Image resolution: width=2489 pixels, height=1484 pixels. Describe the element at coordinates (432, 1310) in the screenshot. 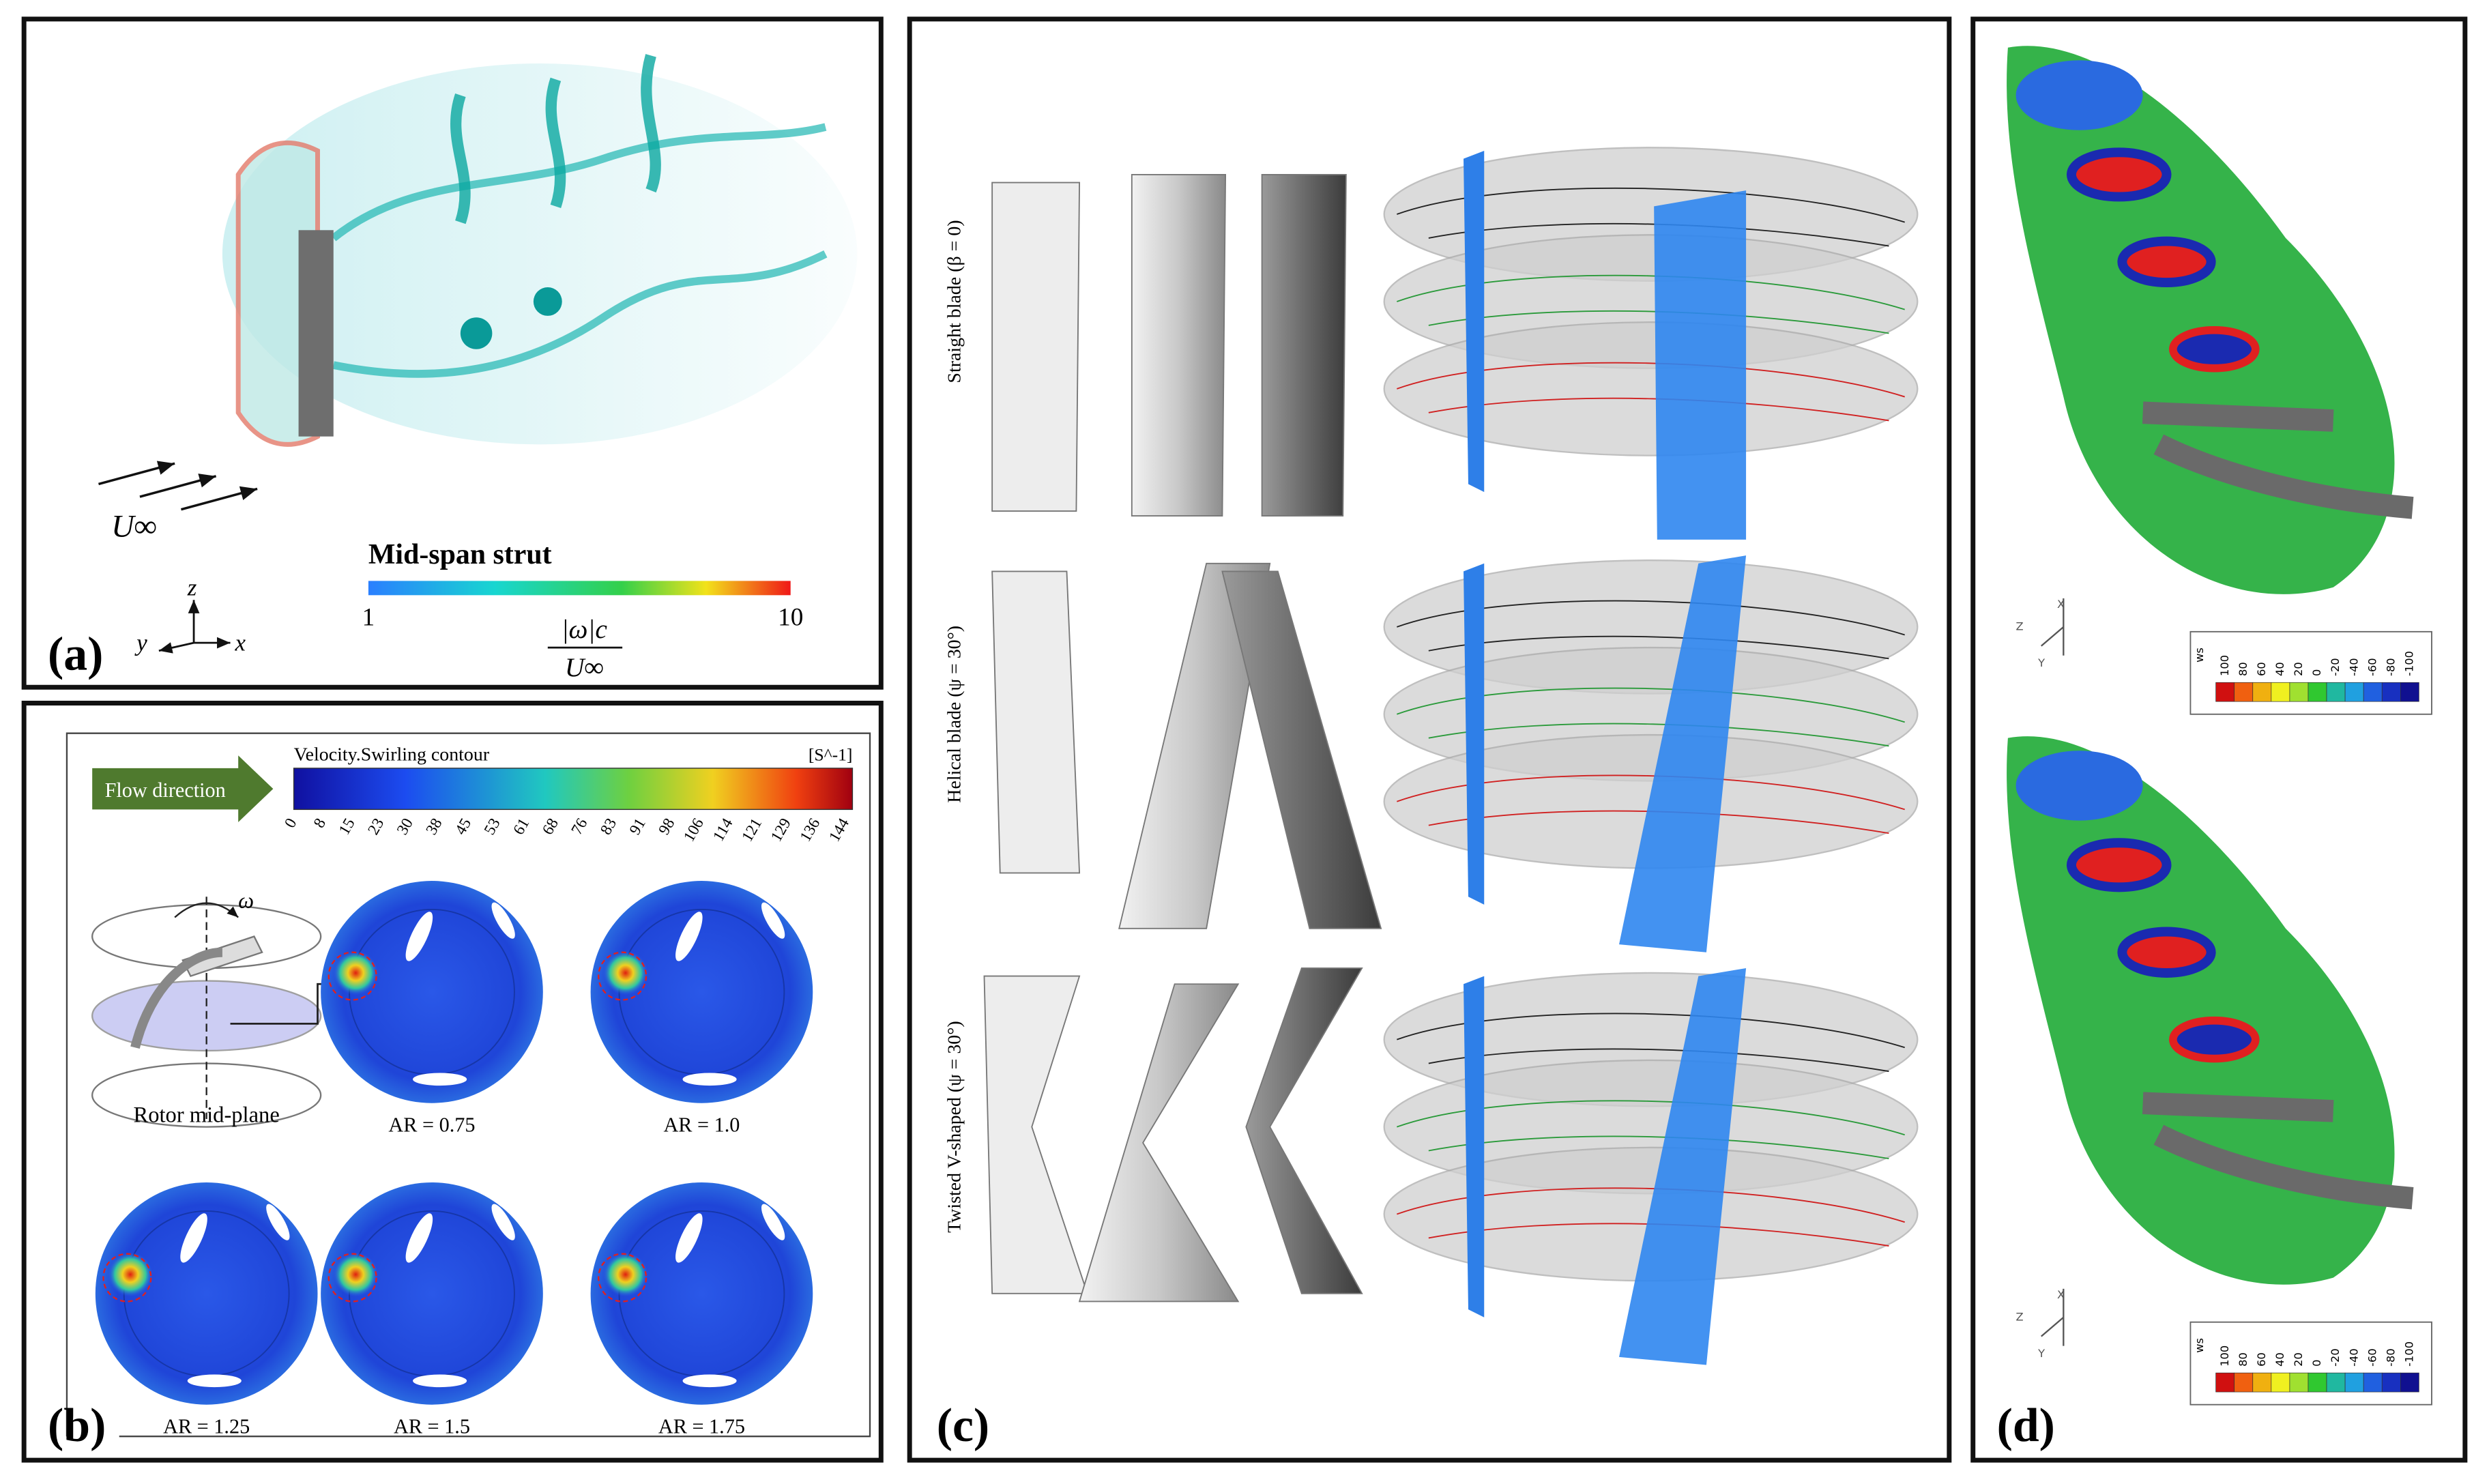

I see `contour-disk: AR = 1.5` at that location.